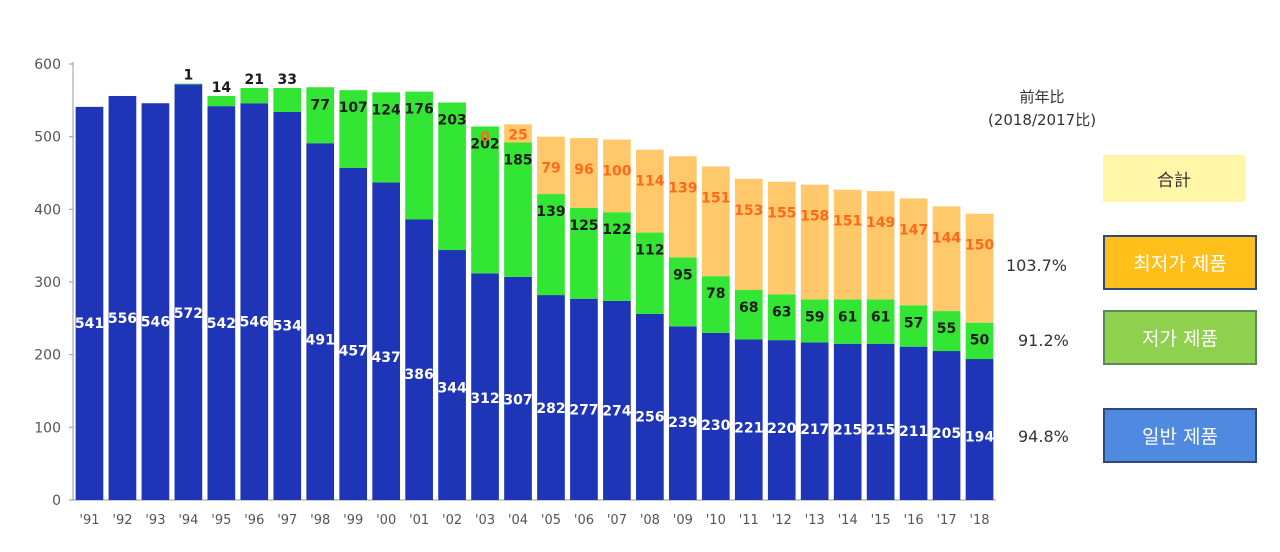  What do you see at coordinates (222, 88) in the screenshot?
I see `data-label: 14` at bounding box center [222, 88].